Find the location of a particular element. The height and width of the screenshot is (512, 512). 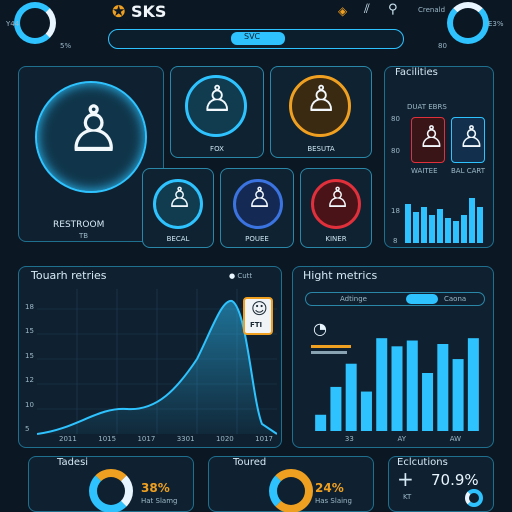

tadesi-donut is located at coordinates (111, 490).